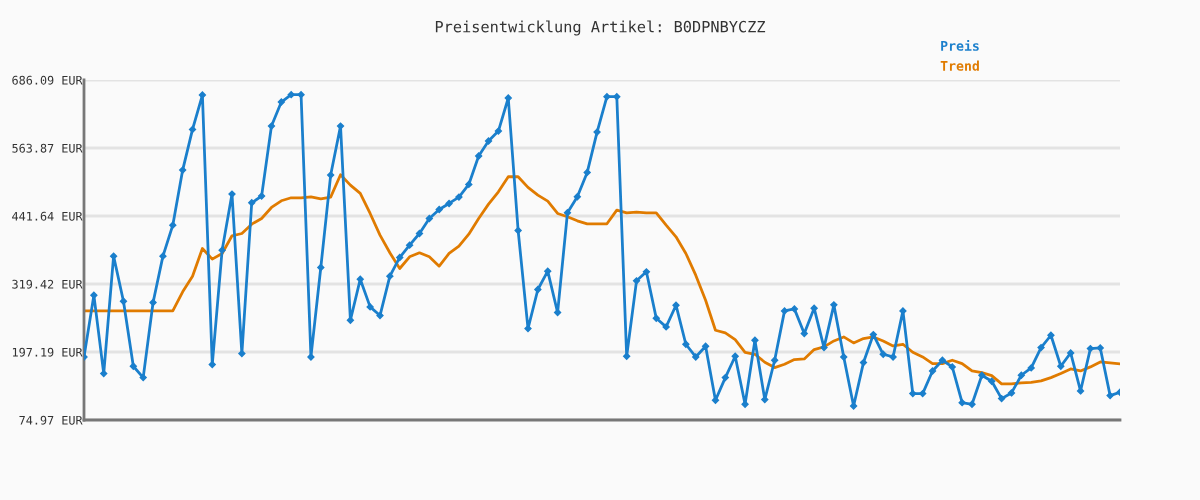 The height and width of the screenshot is (500, 1200). Describe the element at coordinates (47, 284) in the screenshot. I see `y-tick-label: 319.42 EUR` at that location.